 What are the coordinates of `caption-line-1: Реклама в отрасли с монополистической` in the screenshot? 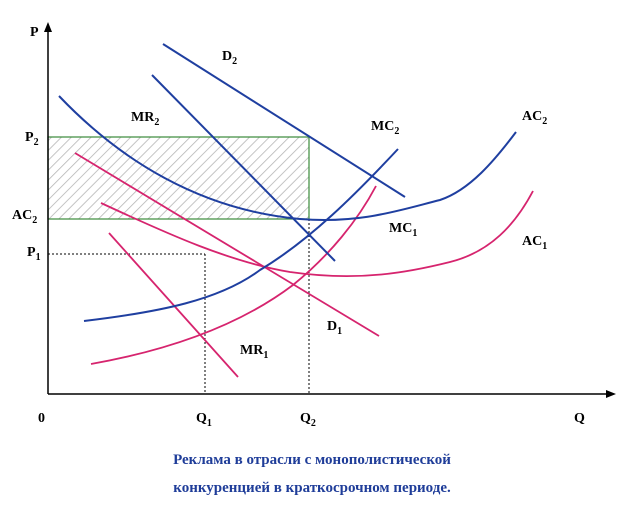 It's located at (312, 460).